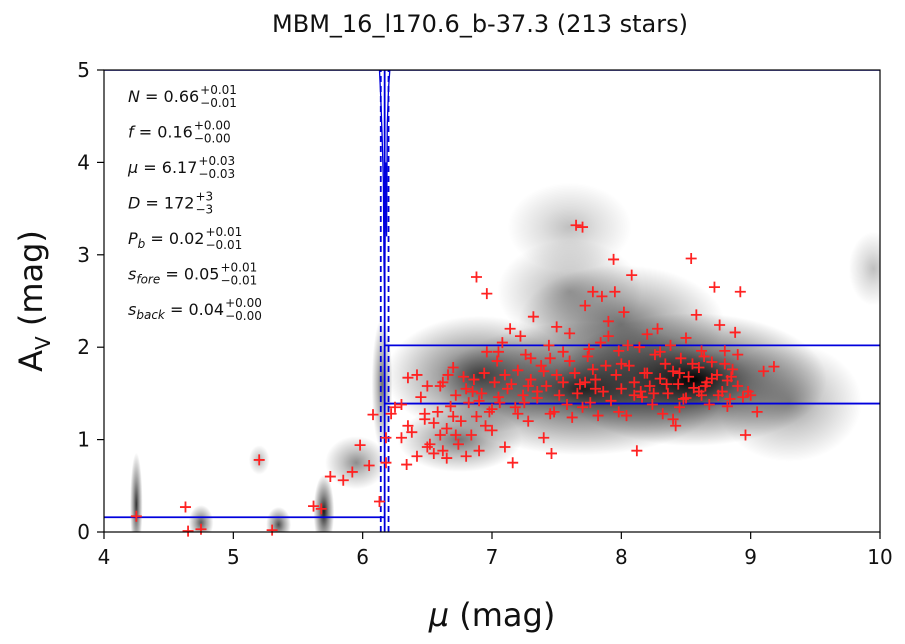 The height and width of the screenshot is (644, 905). I want to click on fit-annotation-value: = 0.02, so click(174, 238).